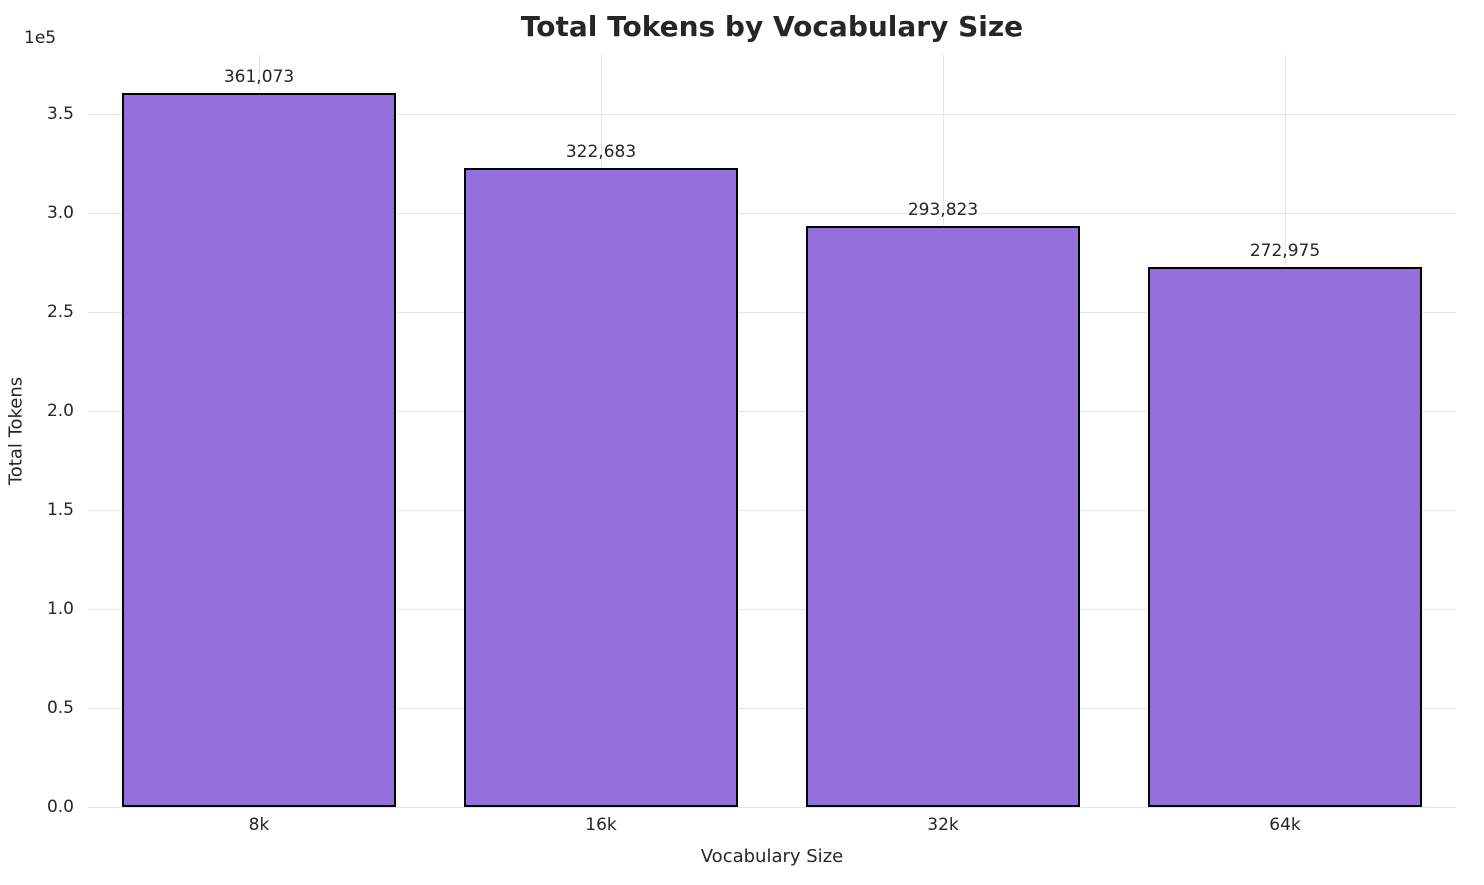 The height and width of the screenshot is (885, 1484). Describe the element at coordinates (60, 807) in the screenshot. I see `y-tick-label: 0.0` at that location.